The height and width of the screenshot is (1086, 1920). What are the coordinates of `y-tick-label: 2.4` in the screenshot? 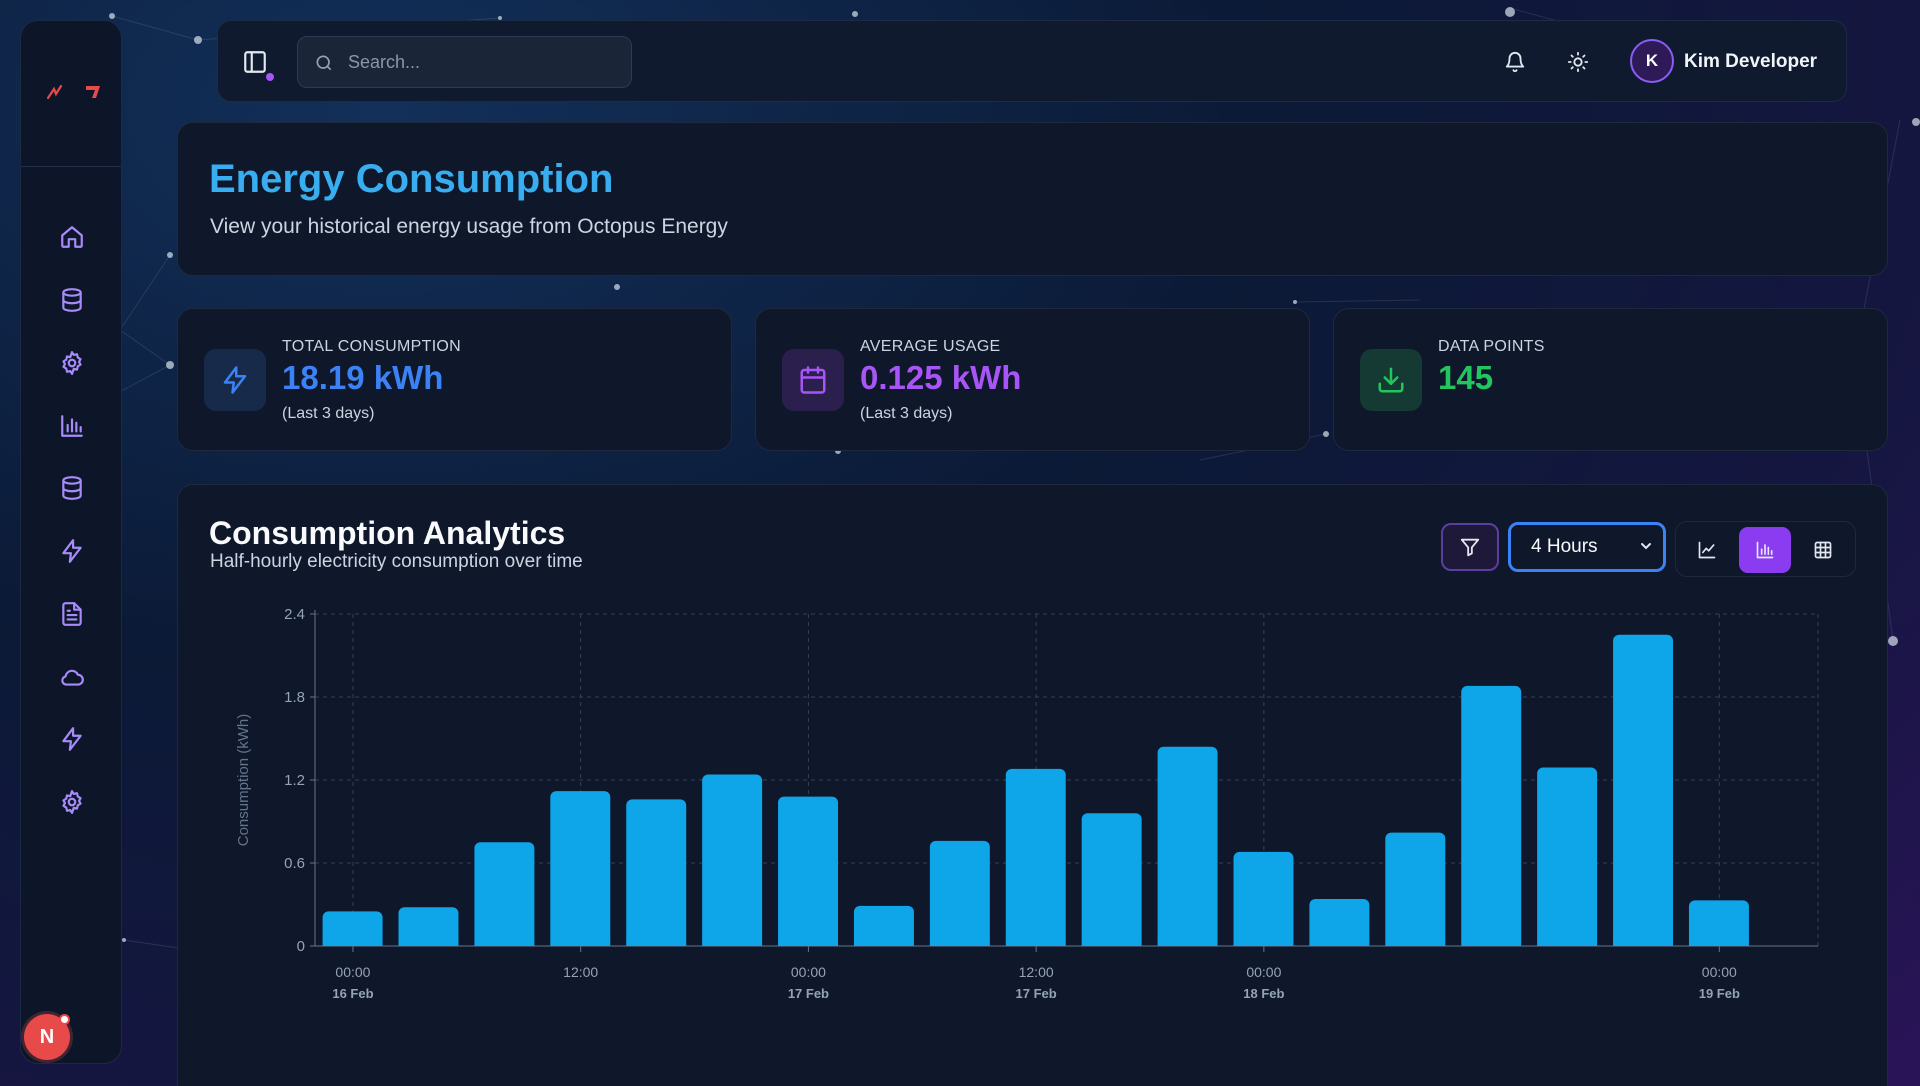 It's located at (294, 614).